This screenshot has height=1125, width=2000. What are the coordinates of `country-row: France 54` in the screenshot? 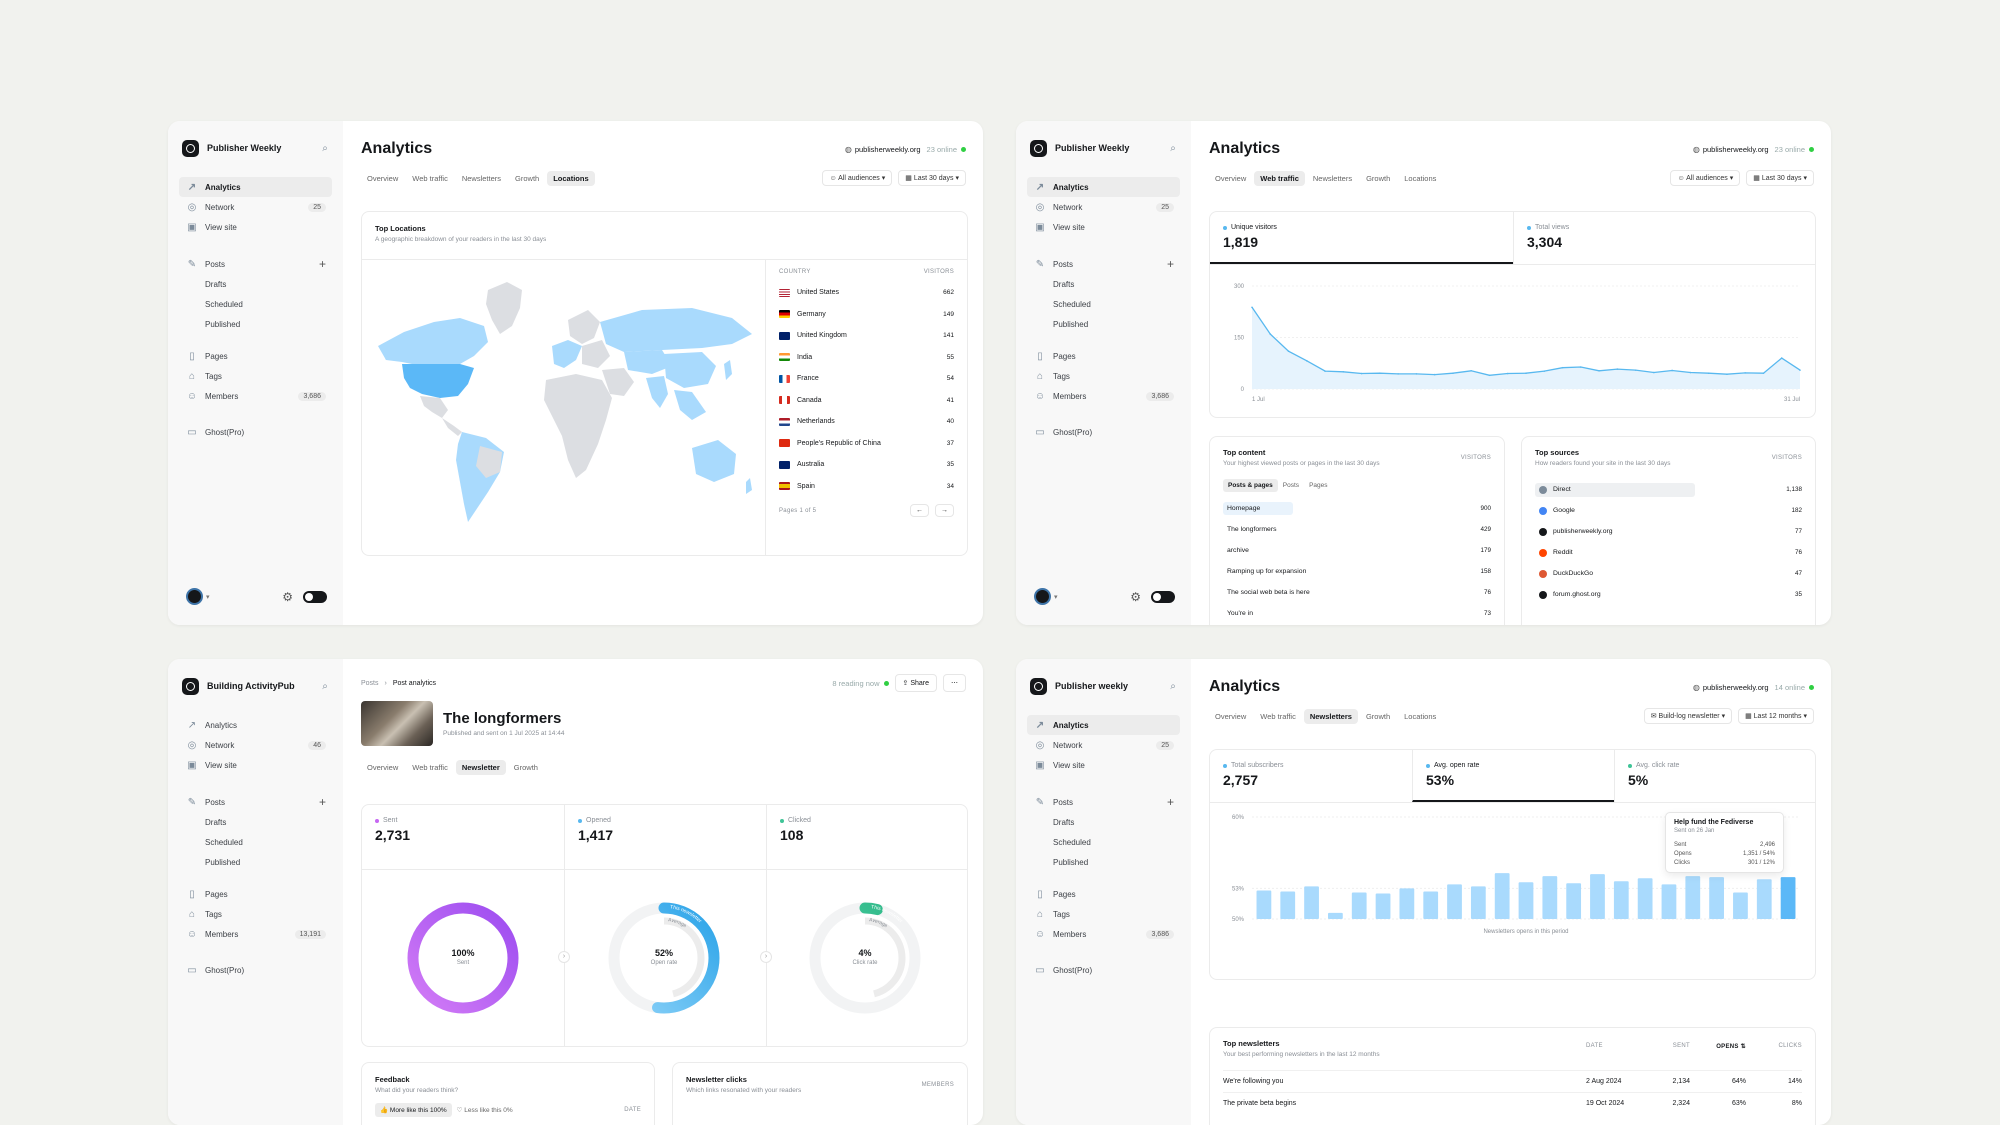 It's located at (866, 379).